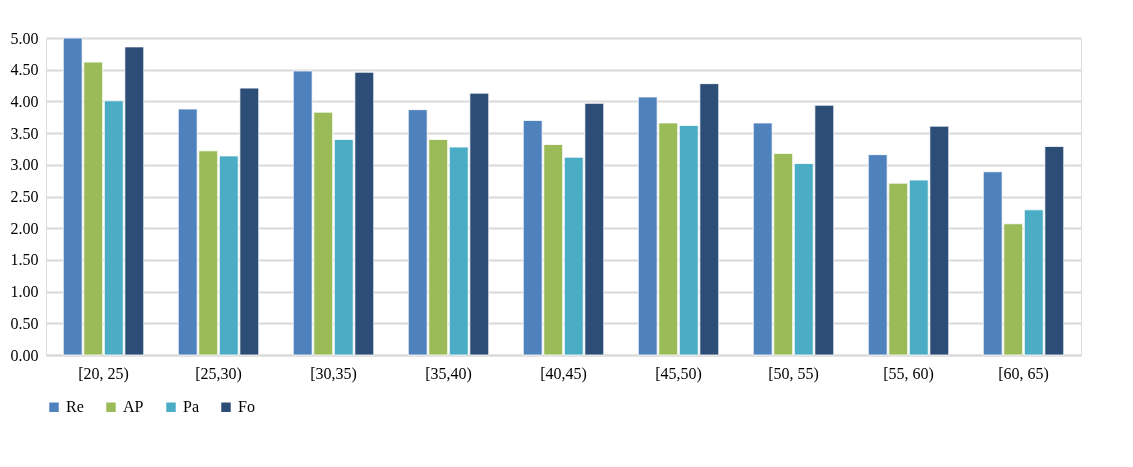 The image size is (1133, 467). I want to click on x-tick-label: [40,45), so click(563, 373).